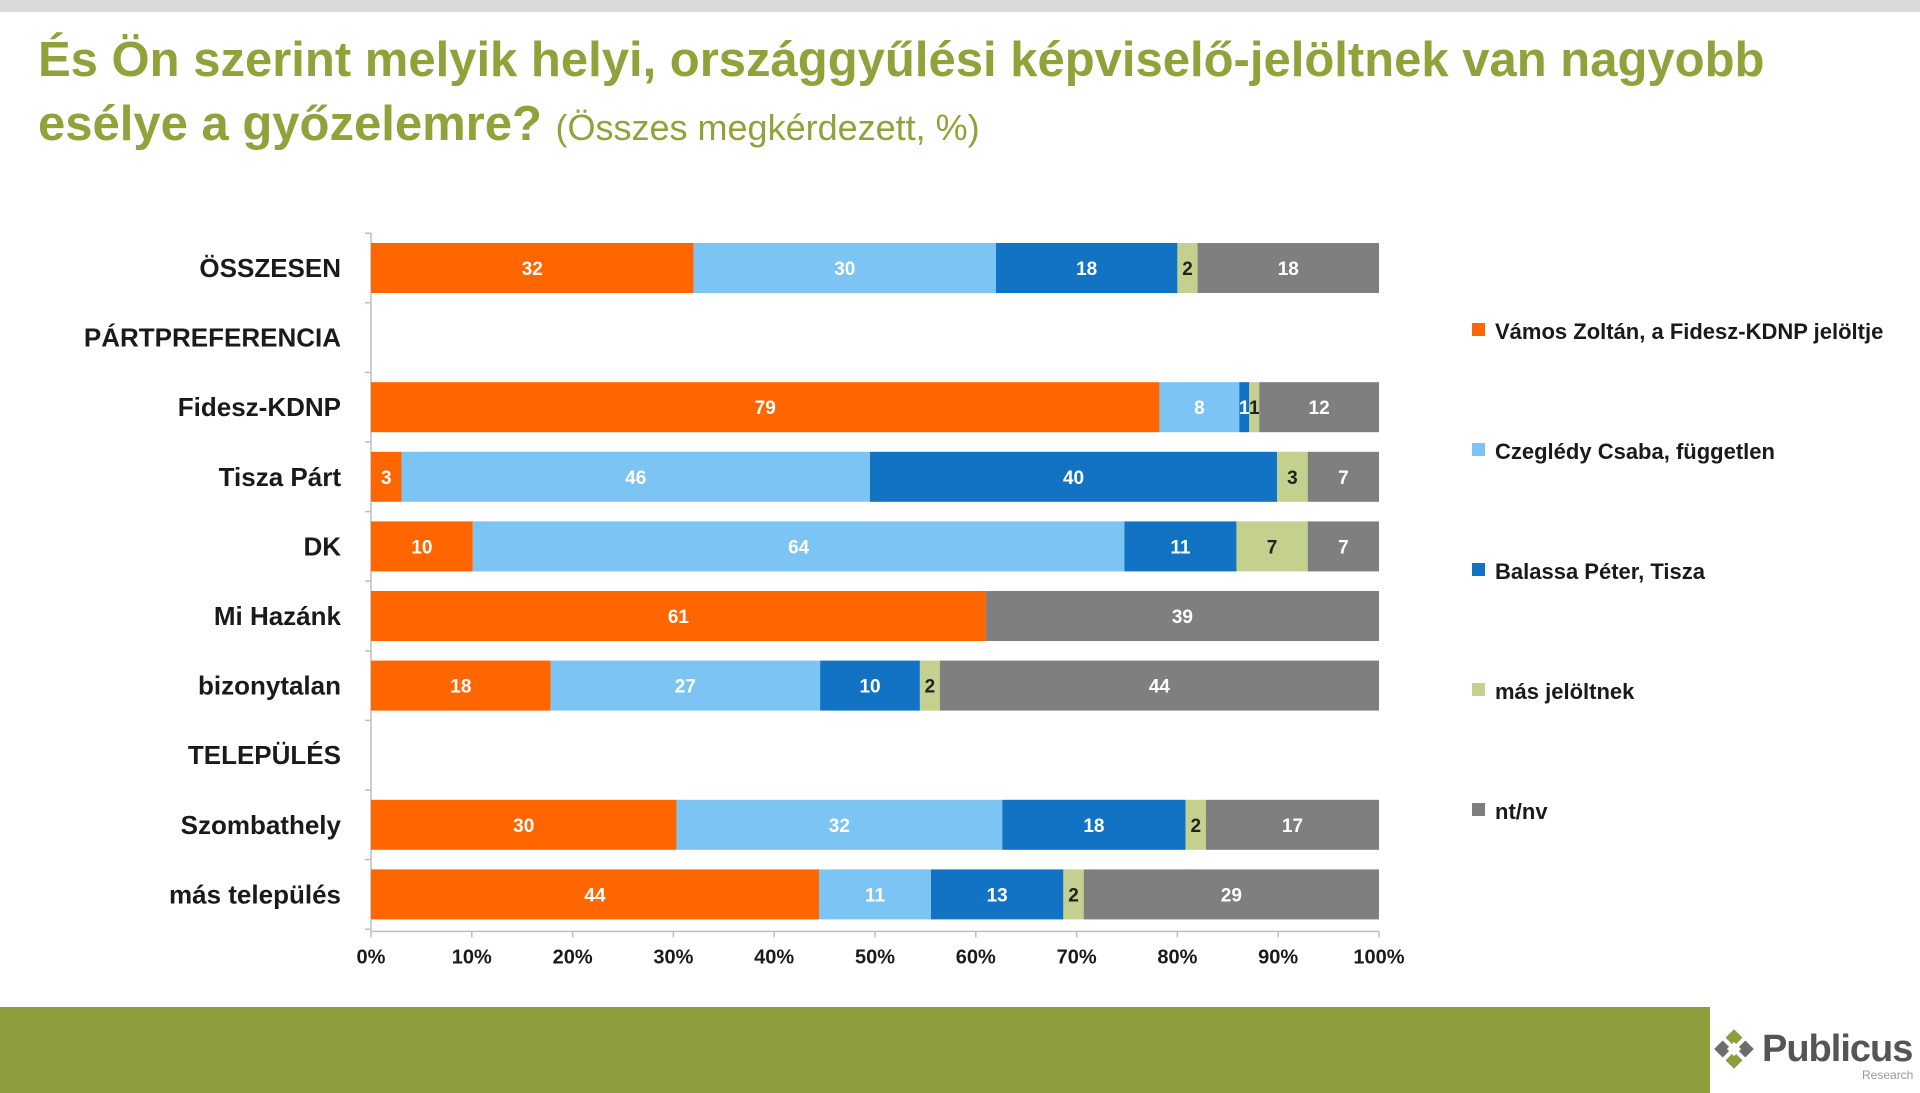 Image resolution: width=1920 pixels, height=1093 pixels. Describe the element at coordinates (1565, 691) in the screenshot. I see `legend-label: más jelöltnek` at that location.